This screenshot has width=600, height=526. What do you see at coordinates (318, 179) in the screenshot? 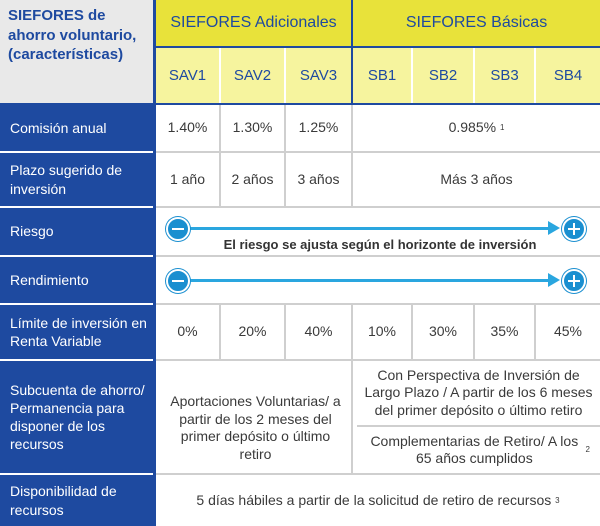
I see `plazo-sav3: 3 años` at bounding box center [318, 179].